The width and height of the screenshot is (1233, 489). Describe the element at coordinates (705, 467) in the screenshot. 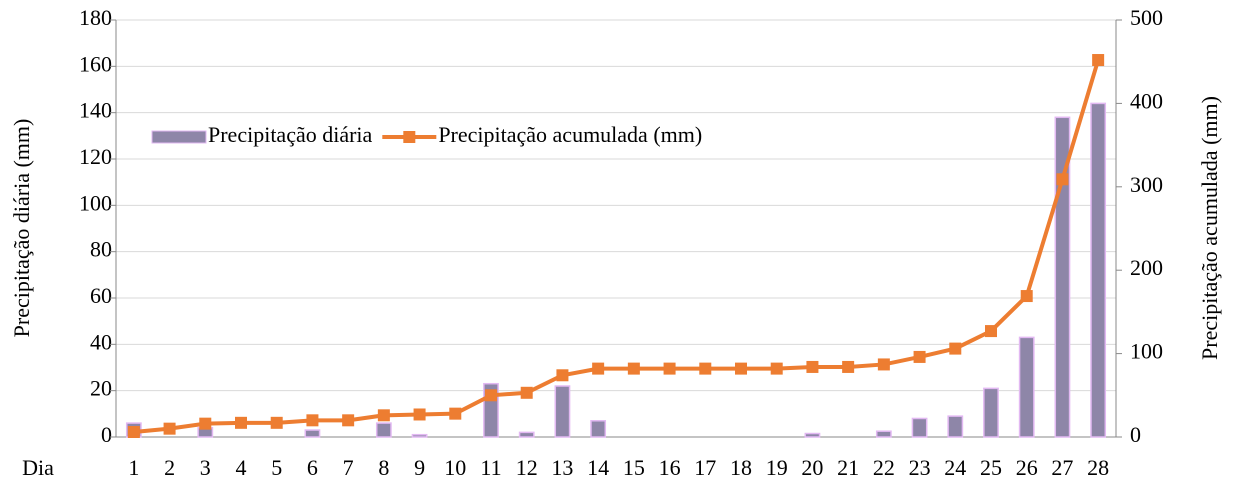

I see `x-tick-label: 17` at that location.